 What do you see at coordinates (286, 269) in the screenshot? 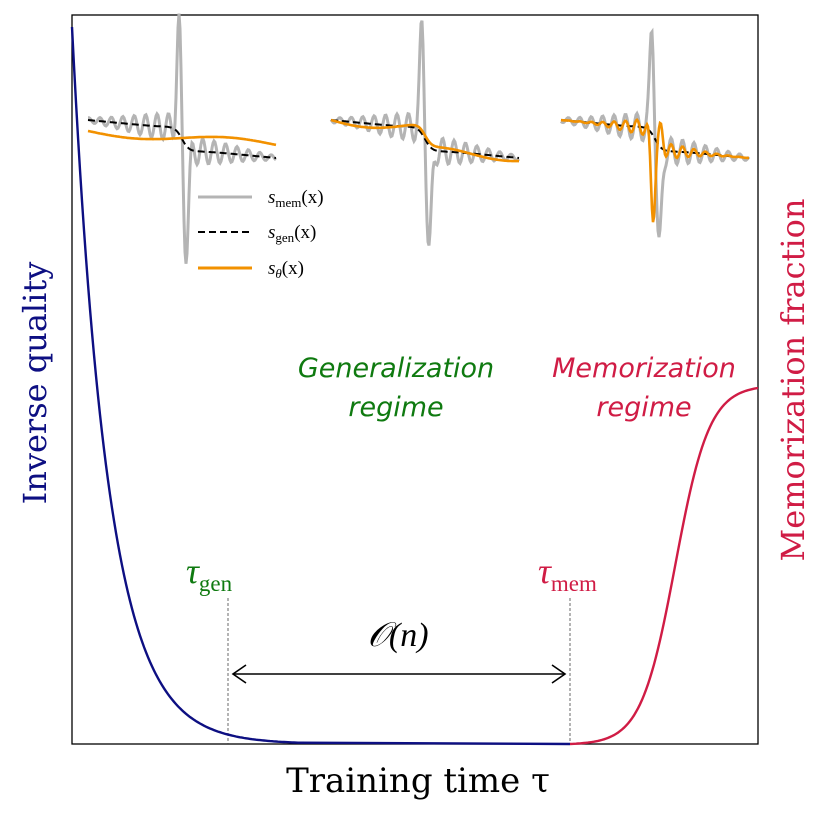
I see `legend-label-s-theta: sθ(x)` at bounding box center [286, 269].